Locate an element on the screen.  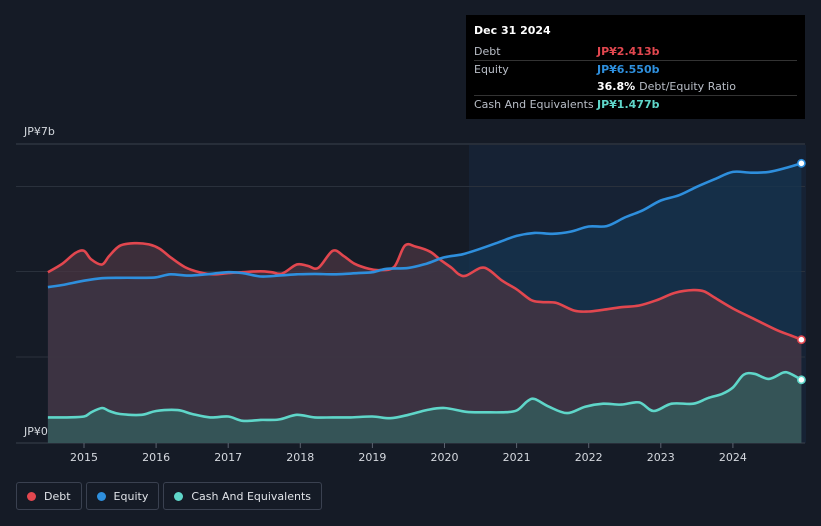
tooltip-debt-label: Debt is located at coordinates (487, 51).